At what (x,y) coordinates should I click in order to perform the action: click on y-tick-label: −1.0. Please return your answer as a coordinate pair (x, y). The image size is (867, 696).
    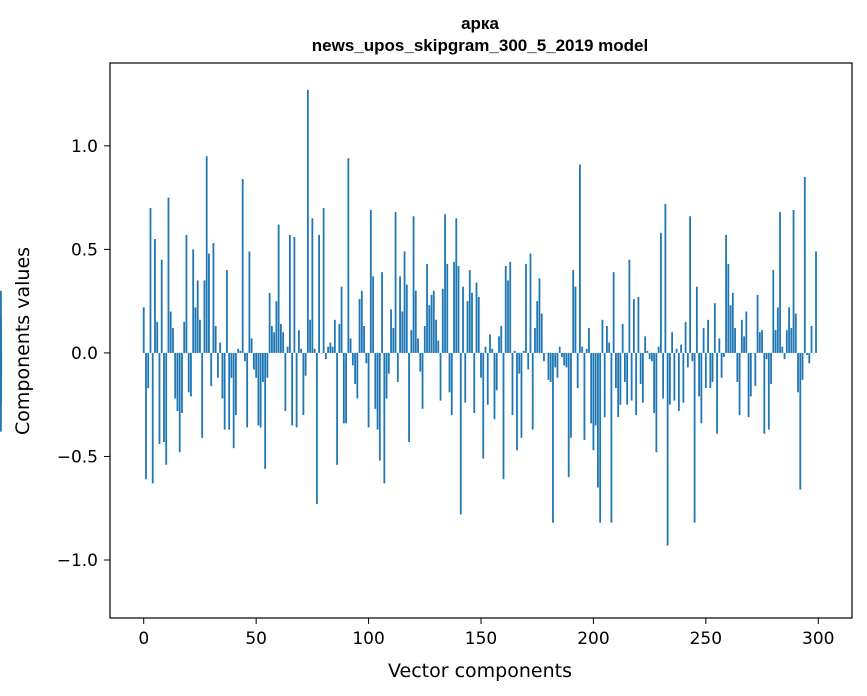
    Looking at the image, I should click on (77, 561).